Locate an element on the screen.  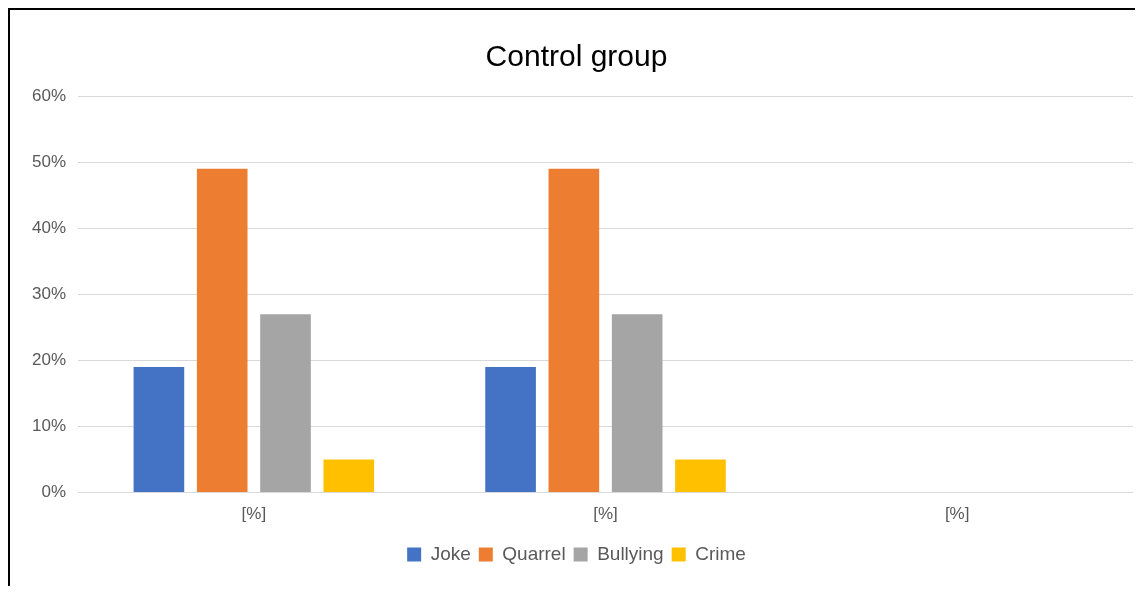
y-tick-label: 20% is located at coordinates (49, 360).